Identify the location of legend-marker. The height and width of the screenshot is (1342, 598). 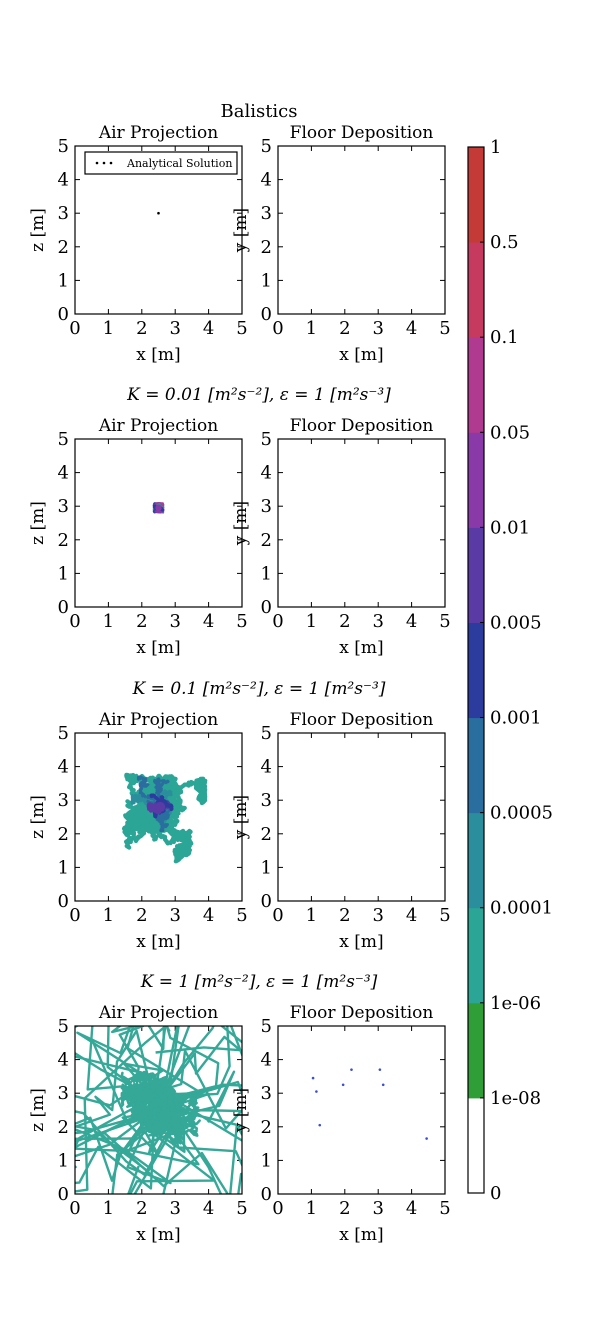
(111, 163).